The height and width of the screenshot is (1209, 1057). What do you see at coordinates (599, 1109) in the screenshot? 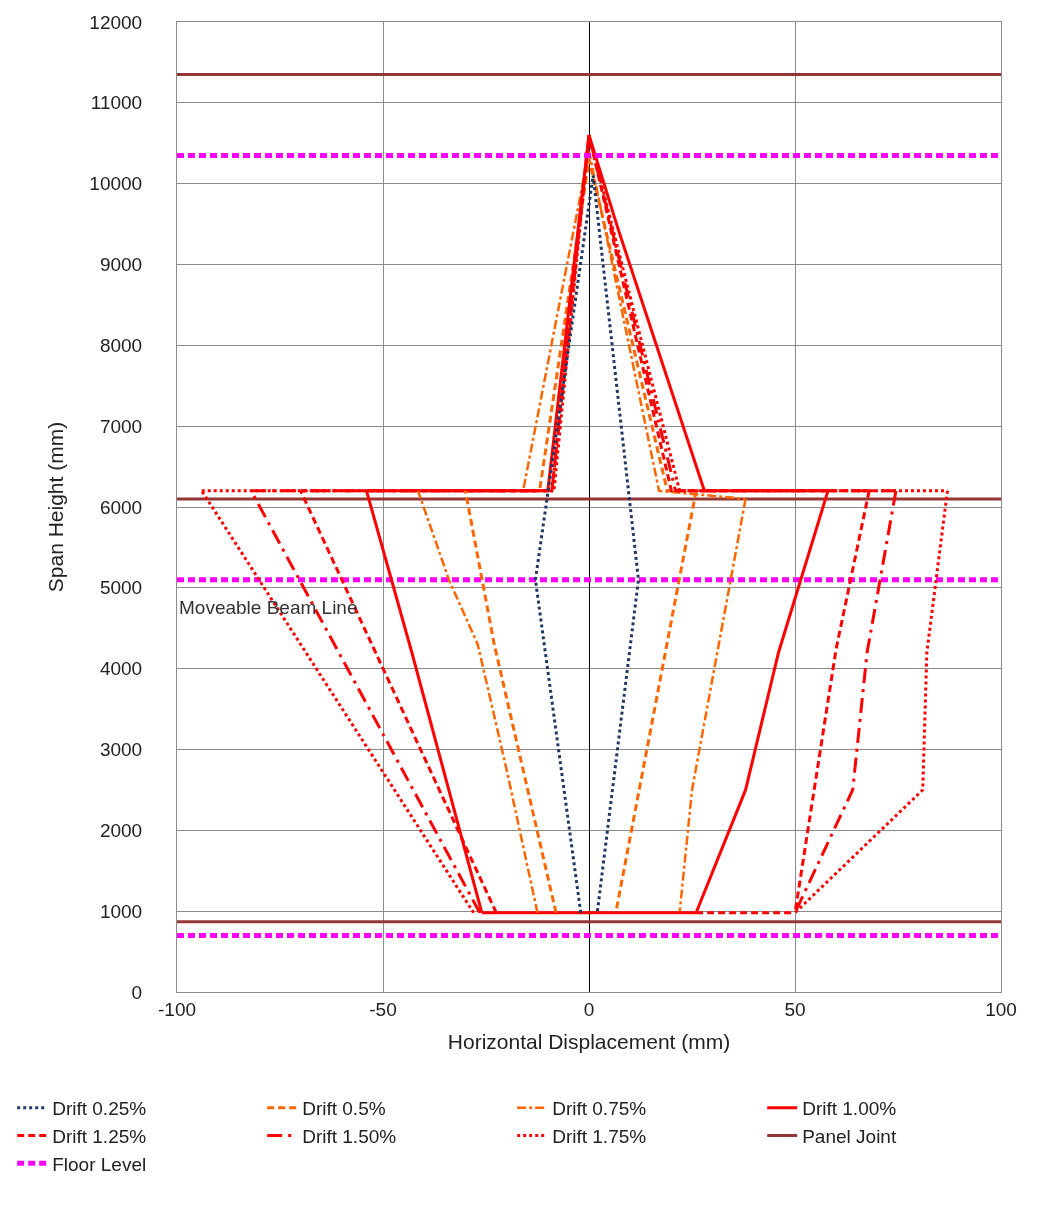
I see `legend-label: Drift 0.75%` at bounding box center [599, 1109].